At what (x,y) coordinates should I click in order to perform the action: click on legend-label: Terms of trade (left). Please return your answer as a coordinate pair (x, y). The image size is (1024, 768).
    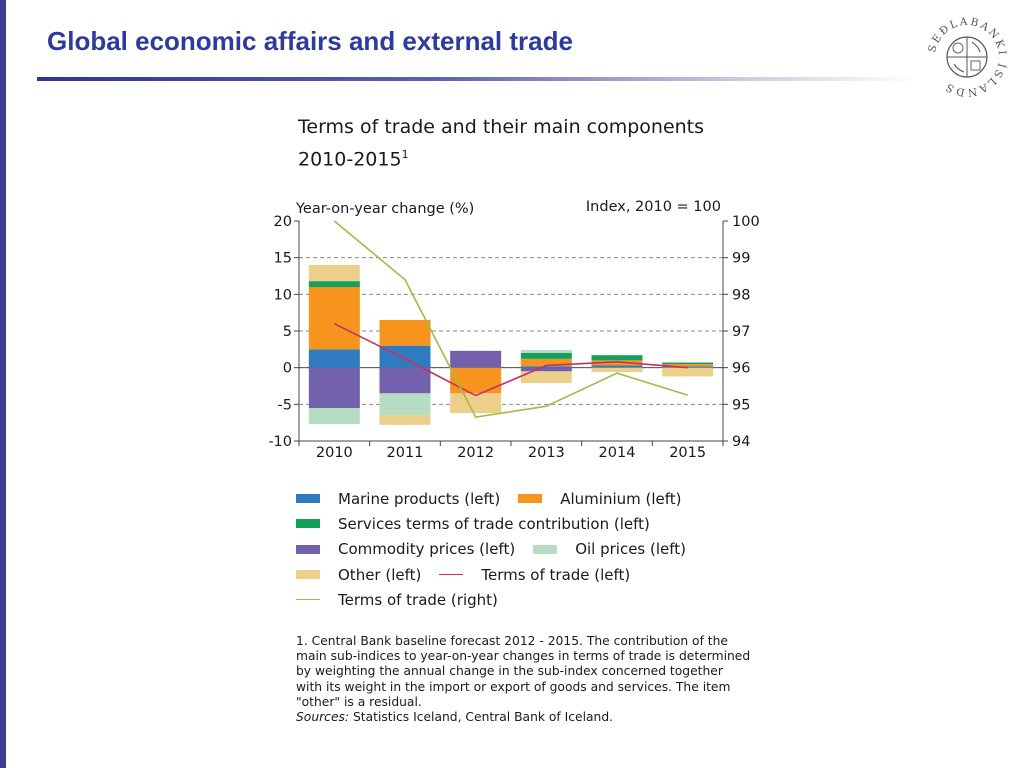
    Looking at the image, I should click on (556, 574).